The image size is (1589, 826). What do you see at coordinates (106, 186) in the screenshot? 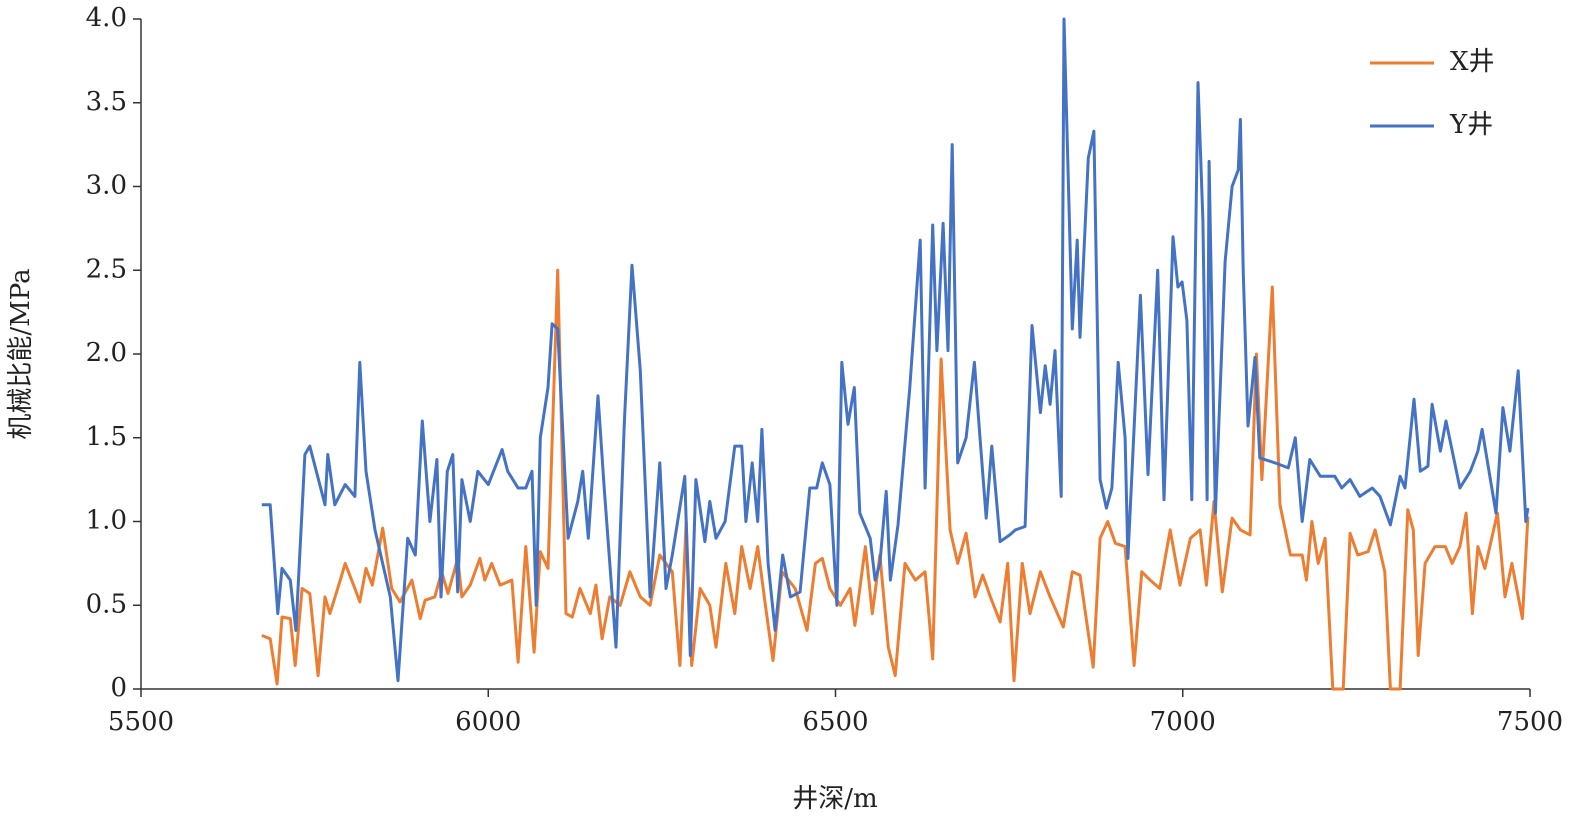
I see `y-tick-label: 3.0` at bounding box center [106, 186].